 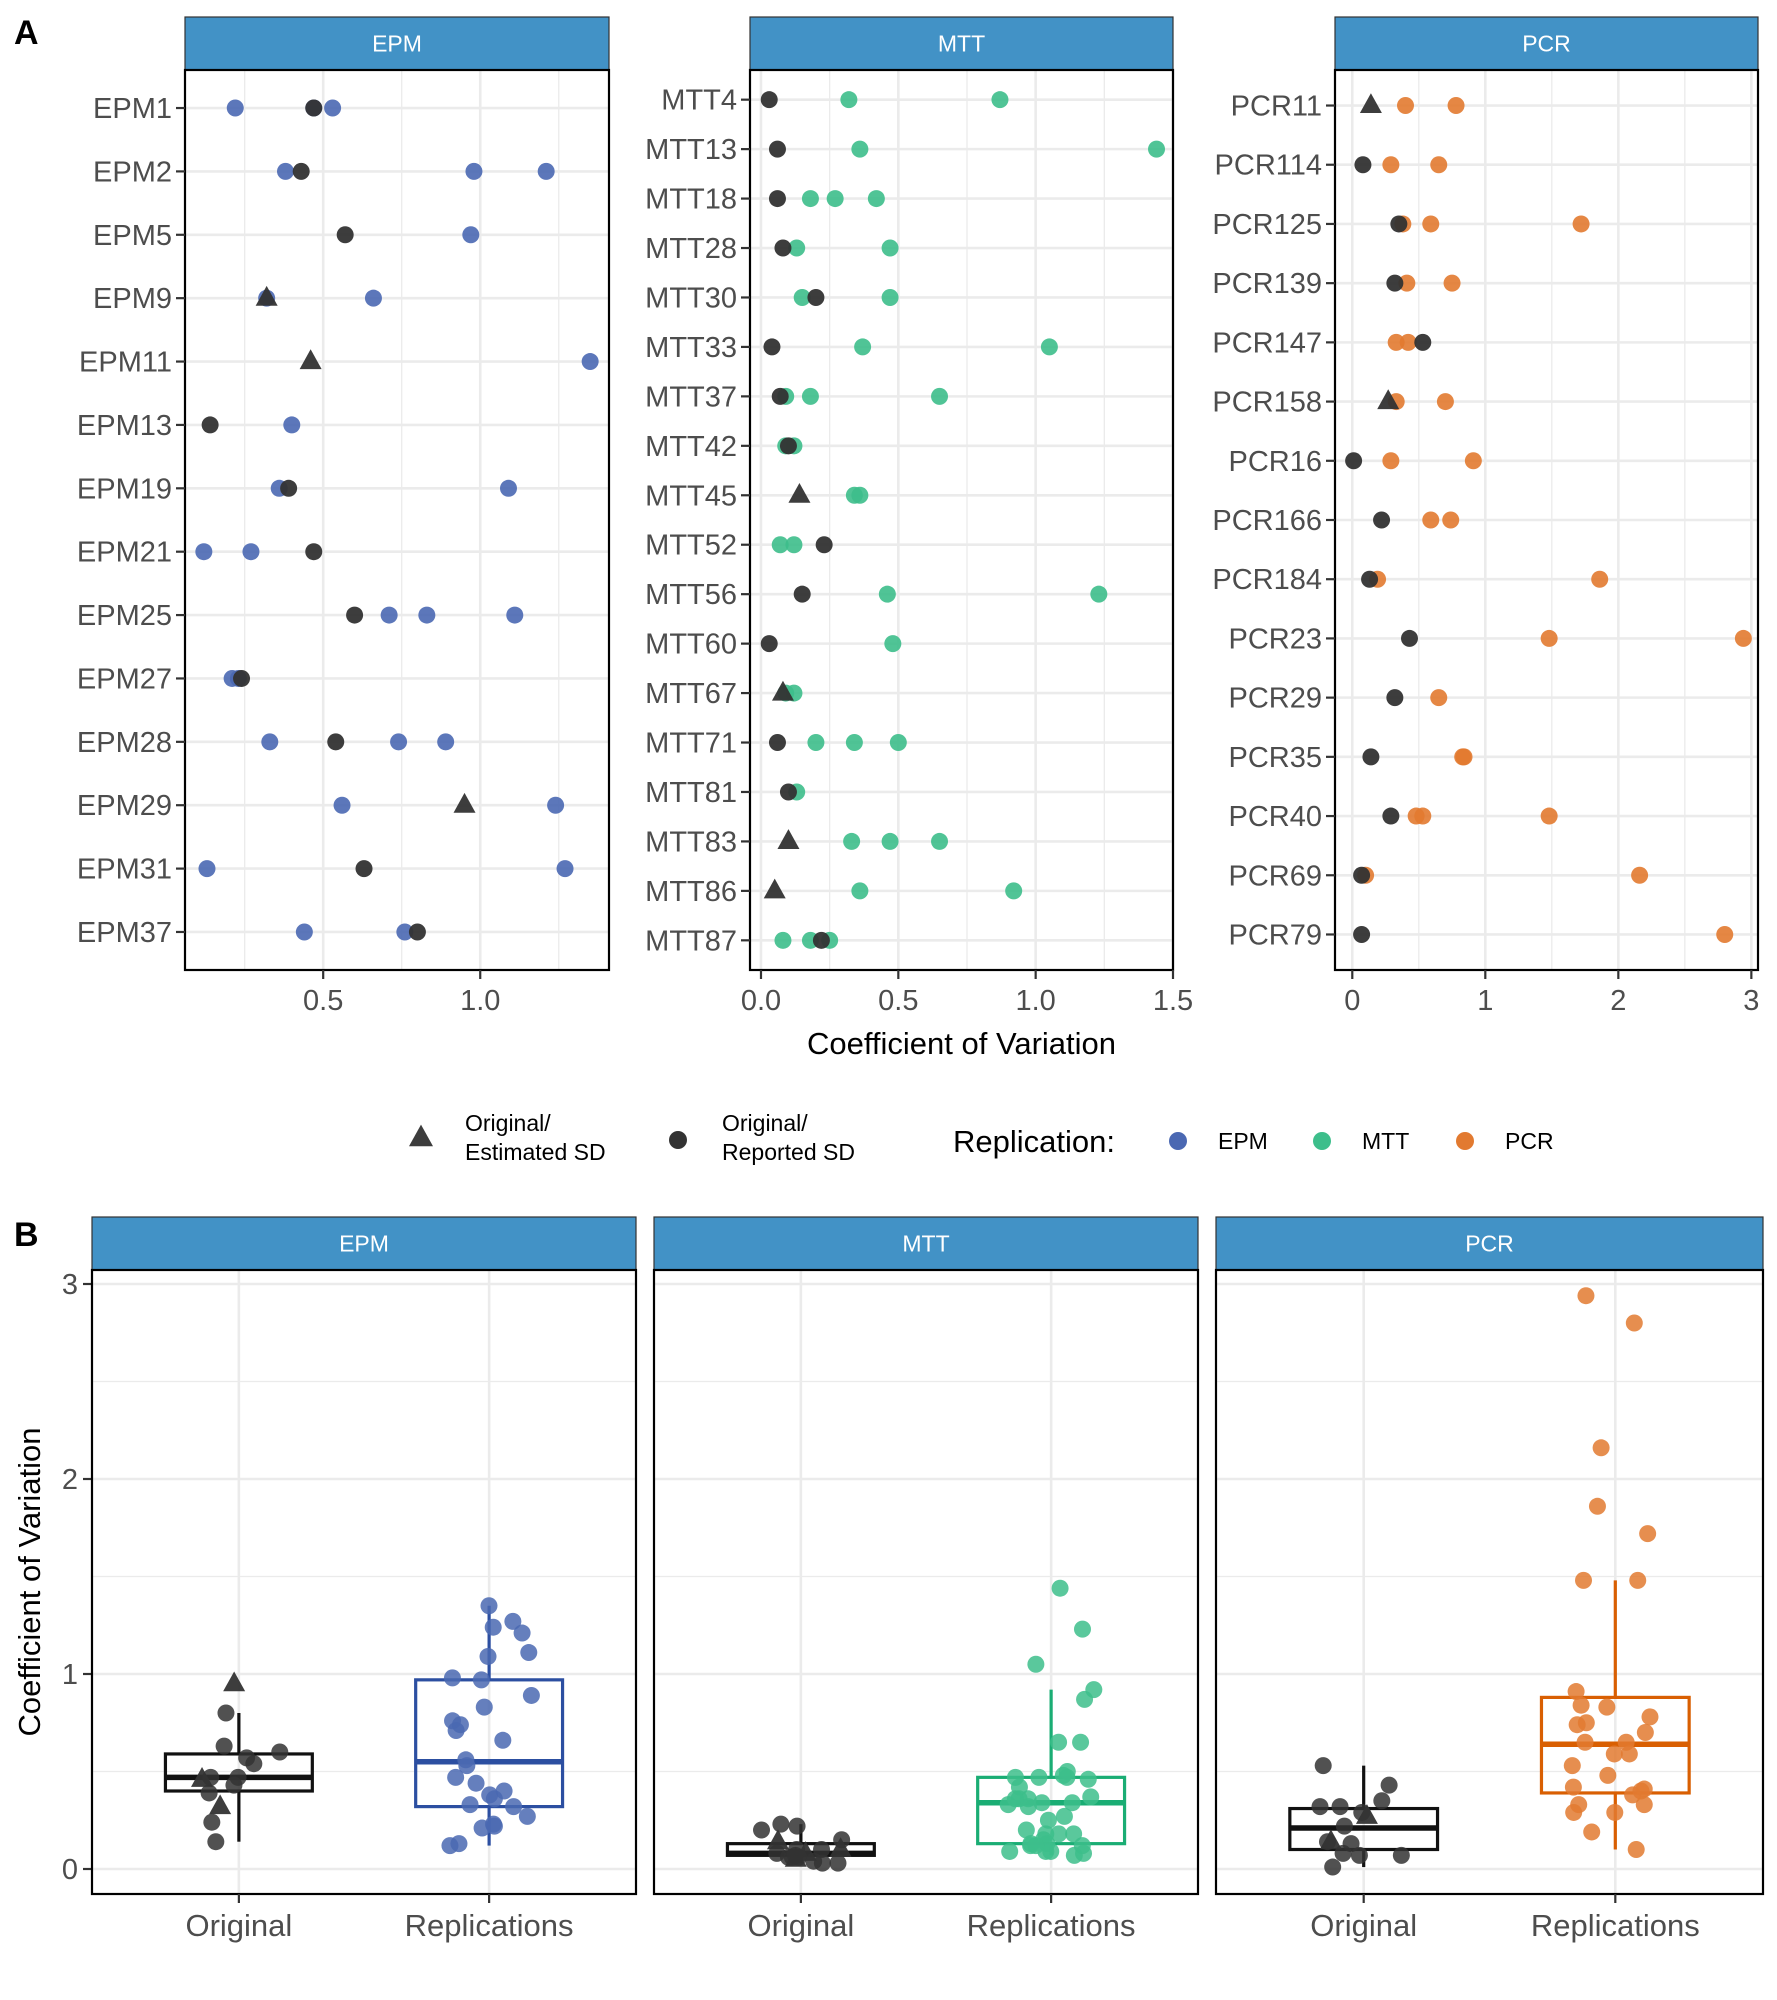 What do you see at coordinates (1615, 1715) in the screenshot?
I see `boxplot-replications` at bounding box center [1615, 1715].